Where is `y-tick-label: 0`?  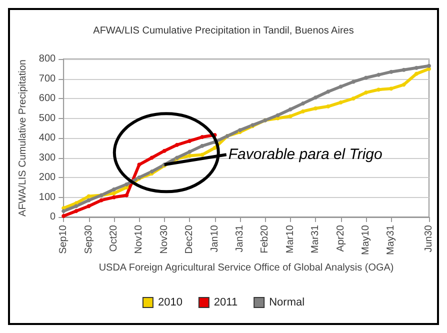 y-tick-label: 0 is located at coordinates (53, 217).